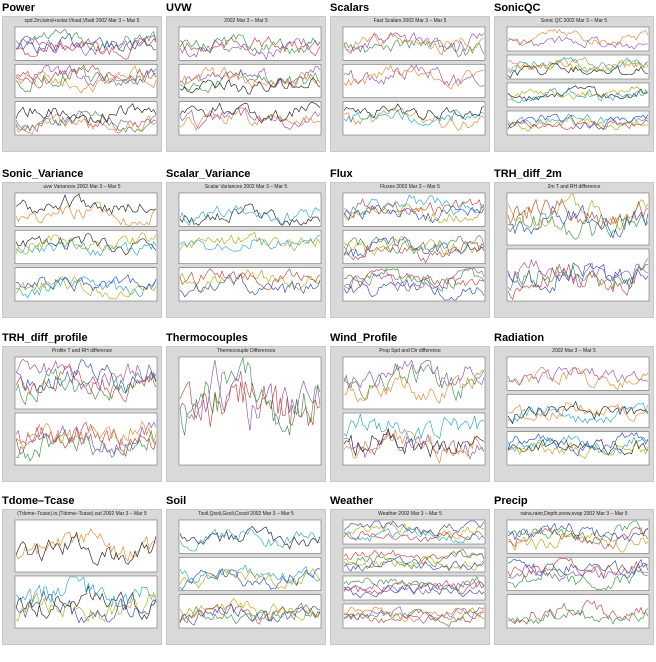  I want to click on plot-thumbnail: uvw Variances 2002 Mar 3 – Mar 5, so click(82, 250).